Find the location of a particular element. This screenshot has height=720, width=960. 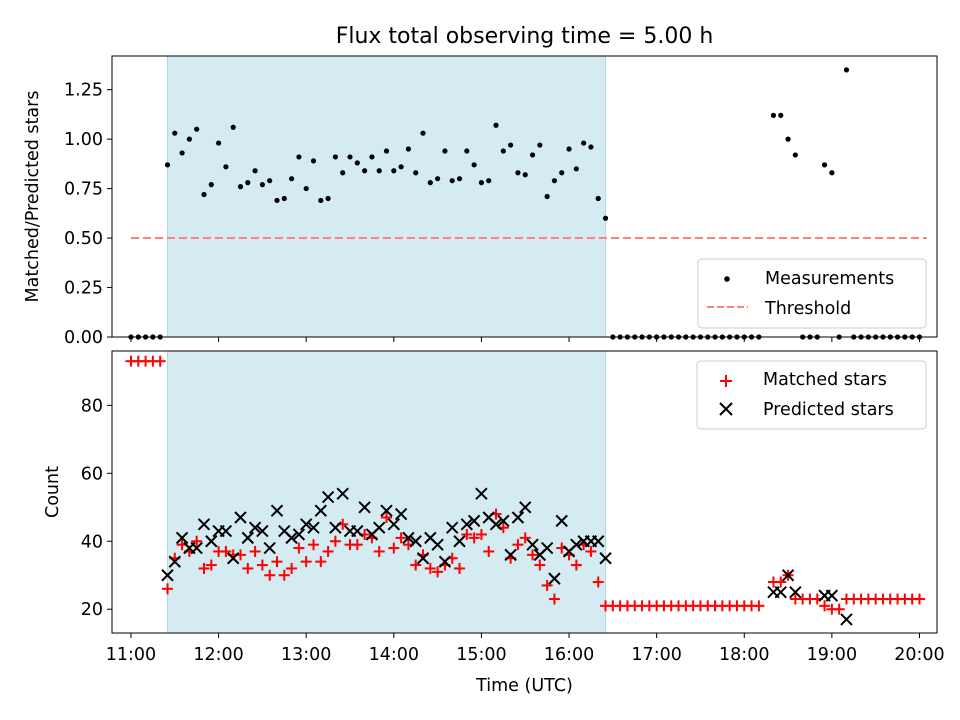

y-tick-label: 20 is located at coordinates (92, 610).